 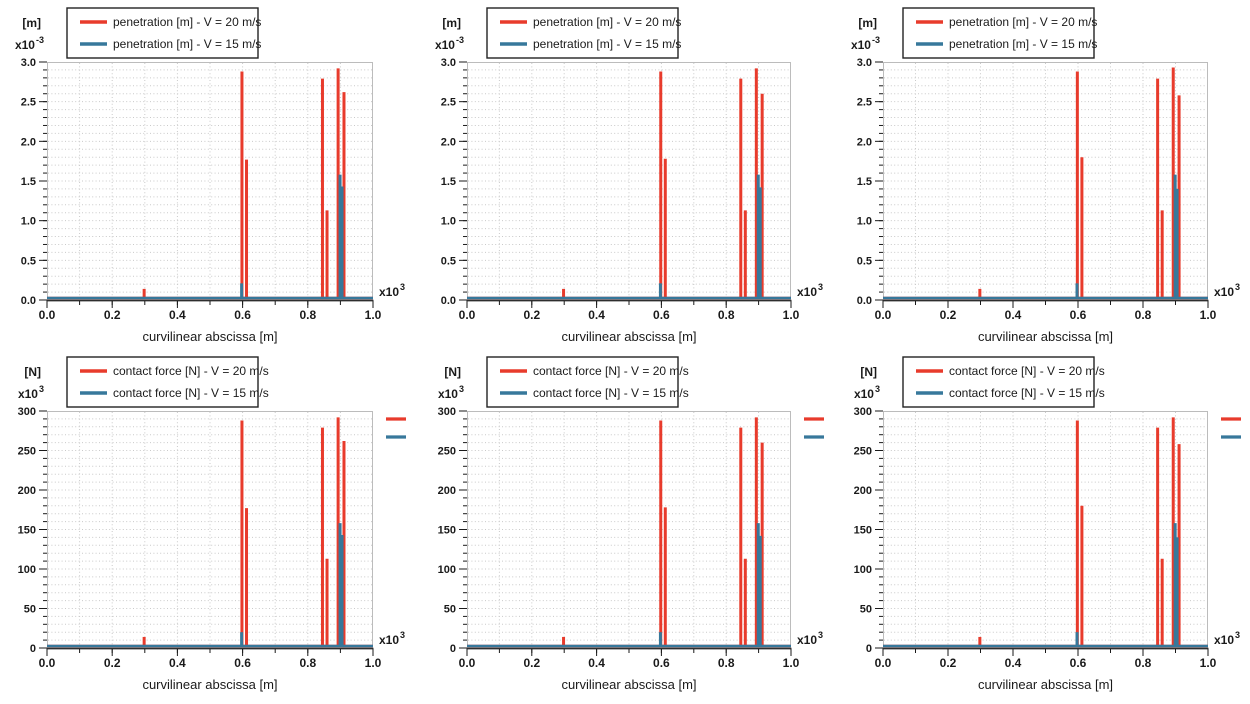 I want to click on y-tick-label: 250, so click(x=27, y=452).